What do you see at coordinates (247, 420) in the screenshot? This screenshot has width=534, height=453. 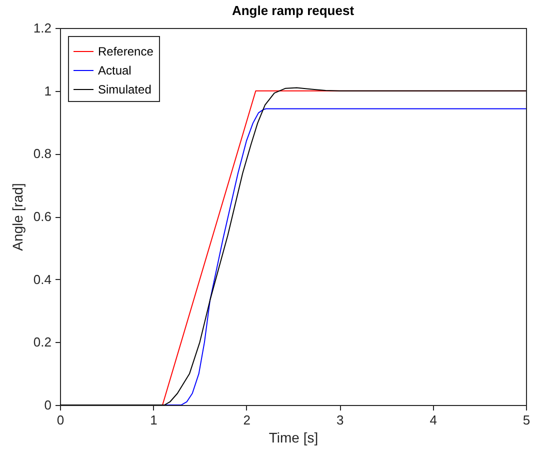 I see `x-tick-label: 2` at bounding box center [247, 420].